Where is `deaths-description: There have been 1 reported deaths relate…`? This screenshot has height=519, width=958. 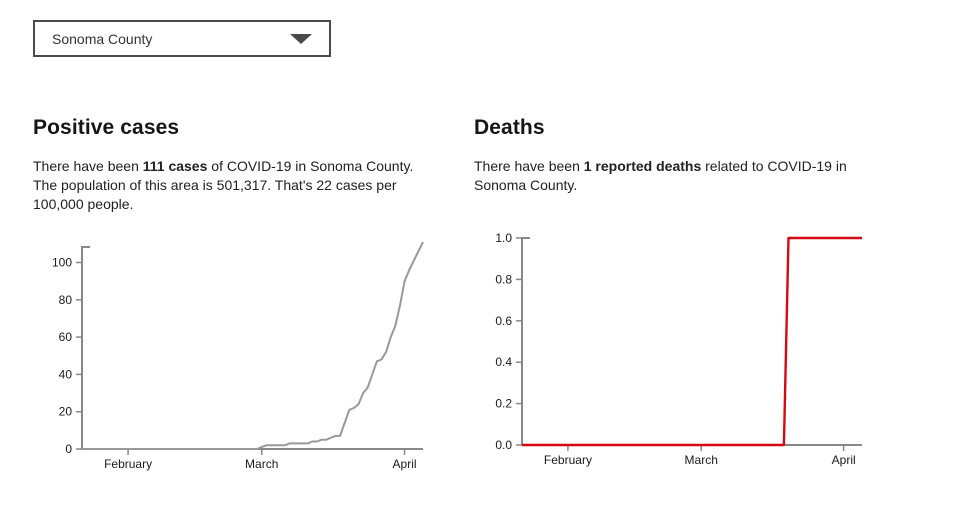
deaths-description: There have been 1 reported deaths relate… is located at coordinates (660, 175).